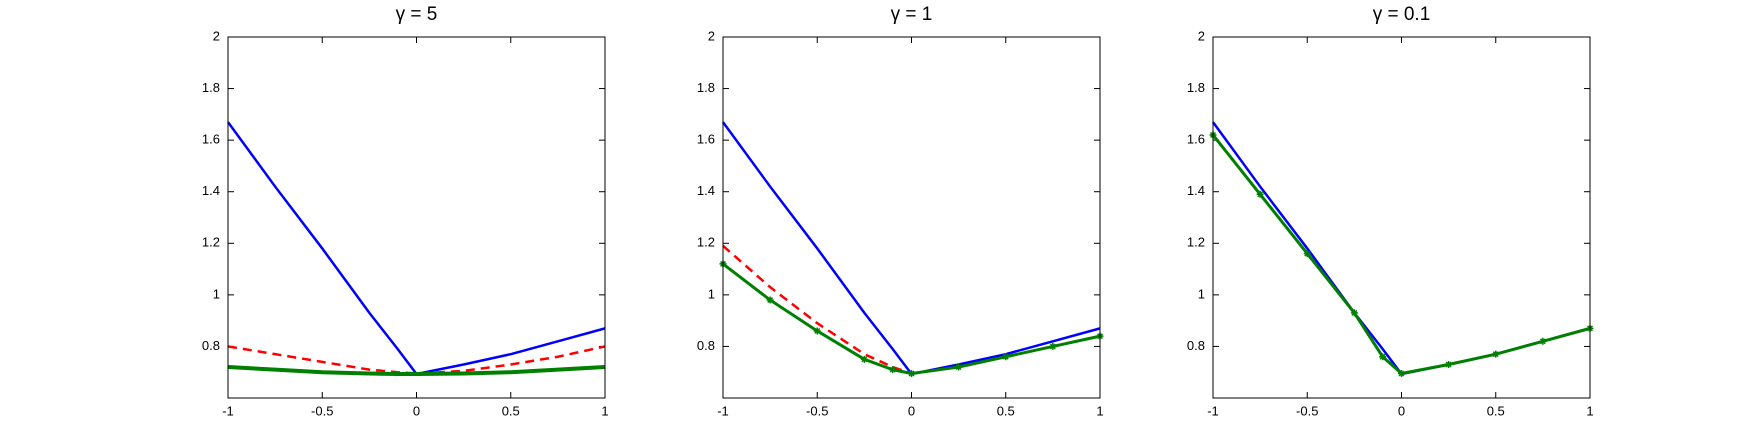 This screenshot has height=446, width=1750. What do you see at coordinates (417, 14) in the screenshot?
I see `chart-title: γ = 5` at bounding box center [417, 14].